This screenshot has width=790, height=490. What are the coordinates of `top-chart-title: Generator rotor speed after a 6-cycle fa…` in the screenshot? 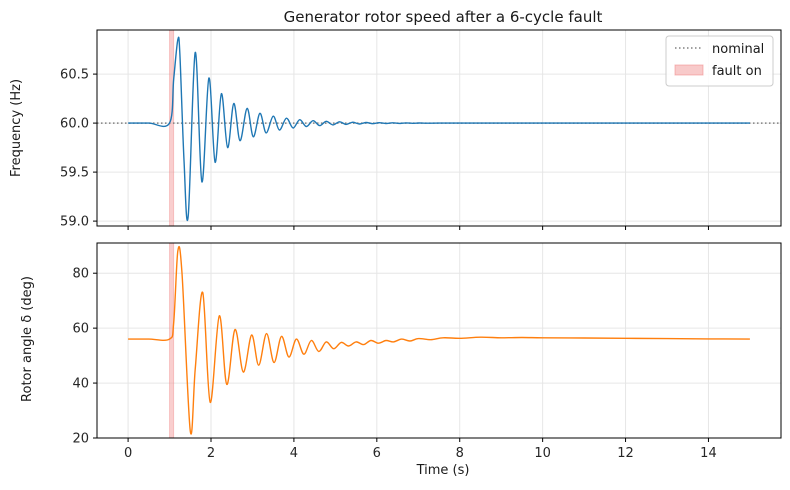 It's located at (443, 17).